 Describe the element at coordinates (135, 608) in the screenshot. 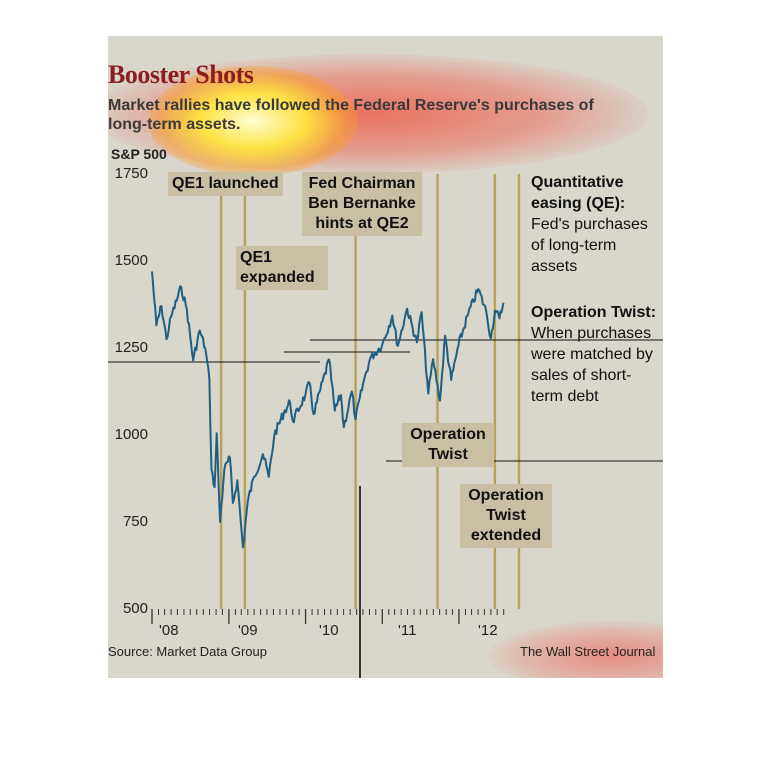

I see `y-tick-label: 500` at that location.